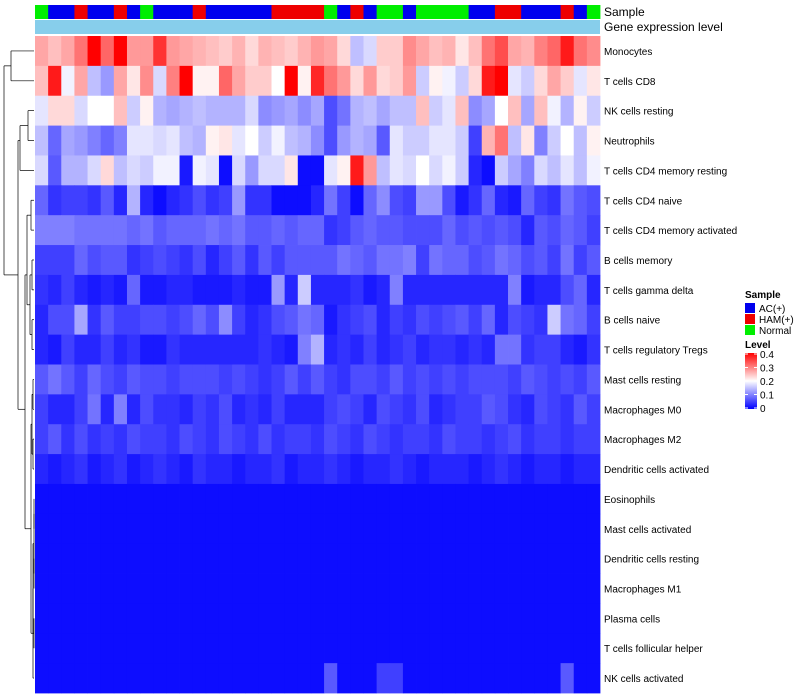  What do you see at coordinates (649, 291) in the screenshot?
I see `row-label: T cells gamma delta` at bounding box center [649, 291].